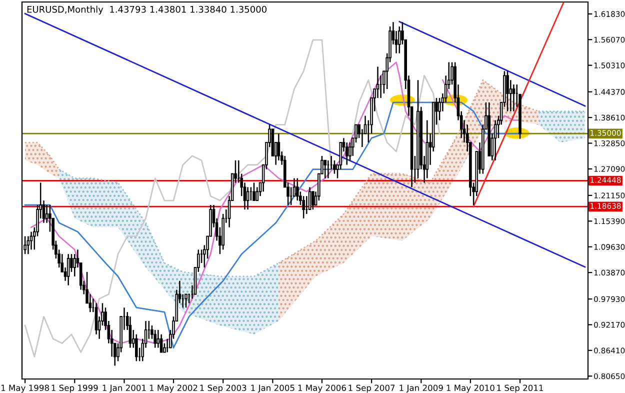 Image resolution: width=625 pixels, height=393 pixels. What do you see at coordinates (146, 10) in the screenshot?
I see `chart-title: EURUSD,Monthly 1.43793 1.43801 1.33840 1.35000` at bounding box center [146, 10].